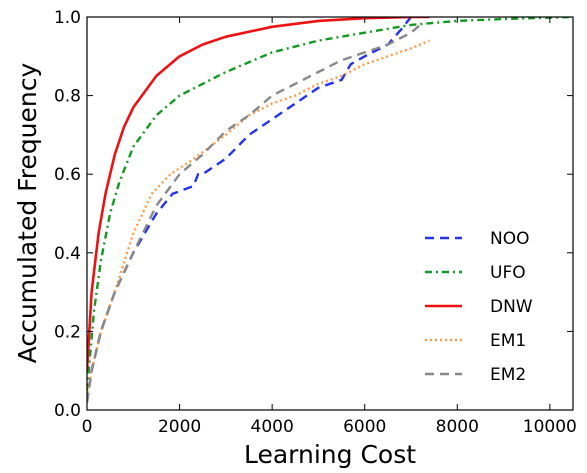 This screenshot has height=473, width=587. Describe the element at coordinates (67, 411) in the screenshot. I see `y-tick-label: 0.0` at that location.